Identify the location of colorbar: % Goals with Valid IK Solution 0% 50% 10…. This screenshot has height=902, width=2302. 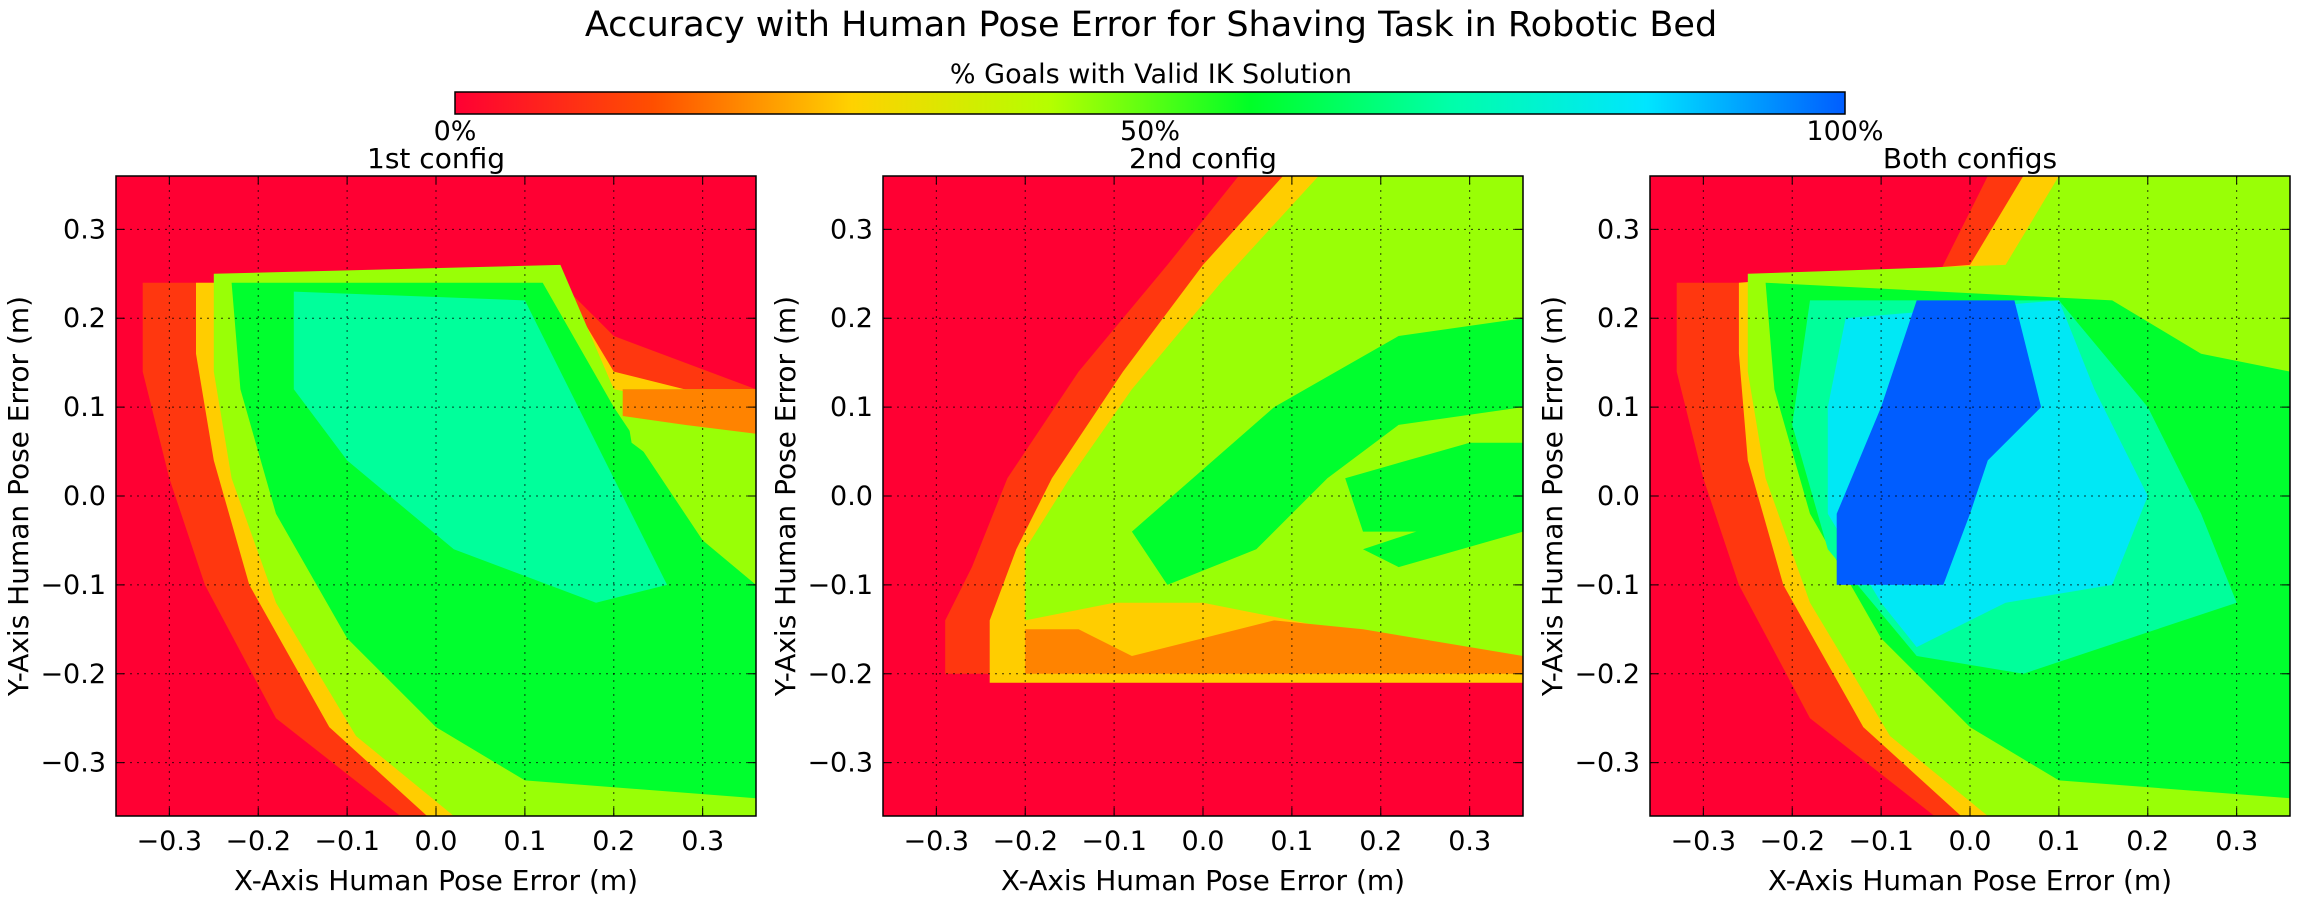
(1159, 103).